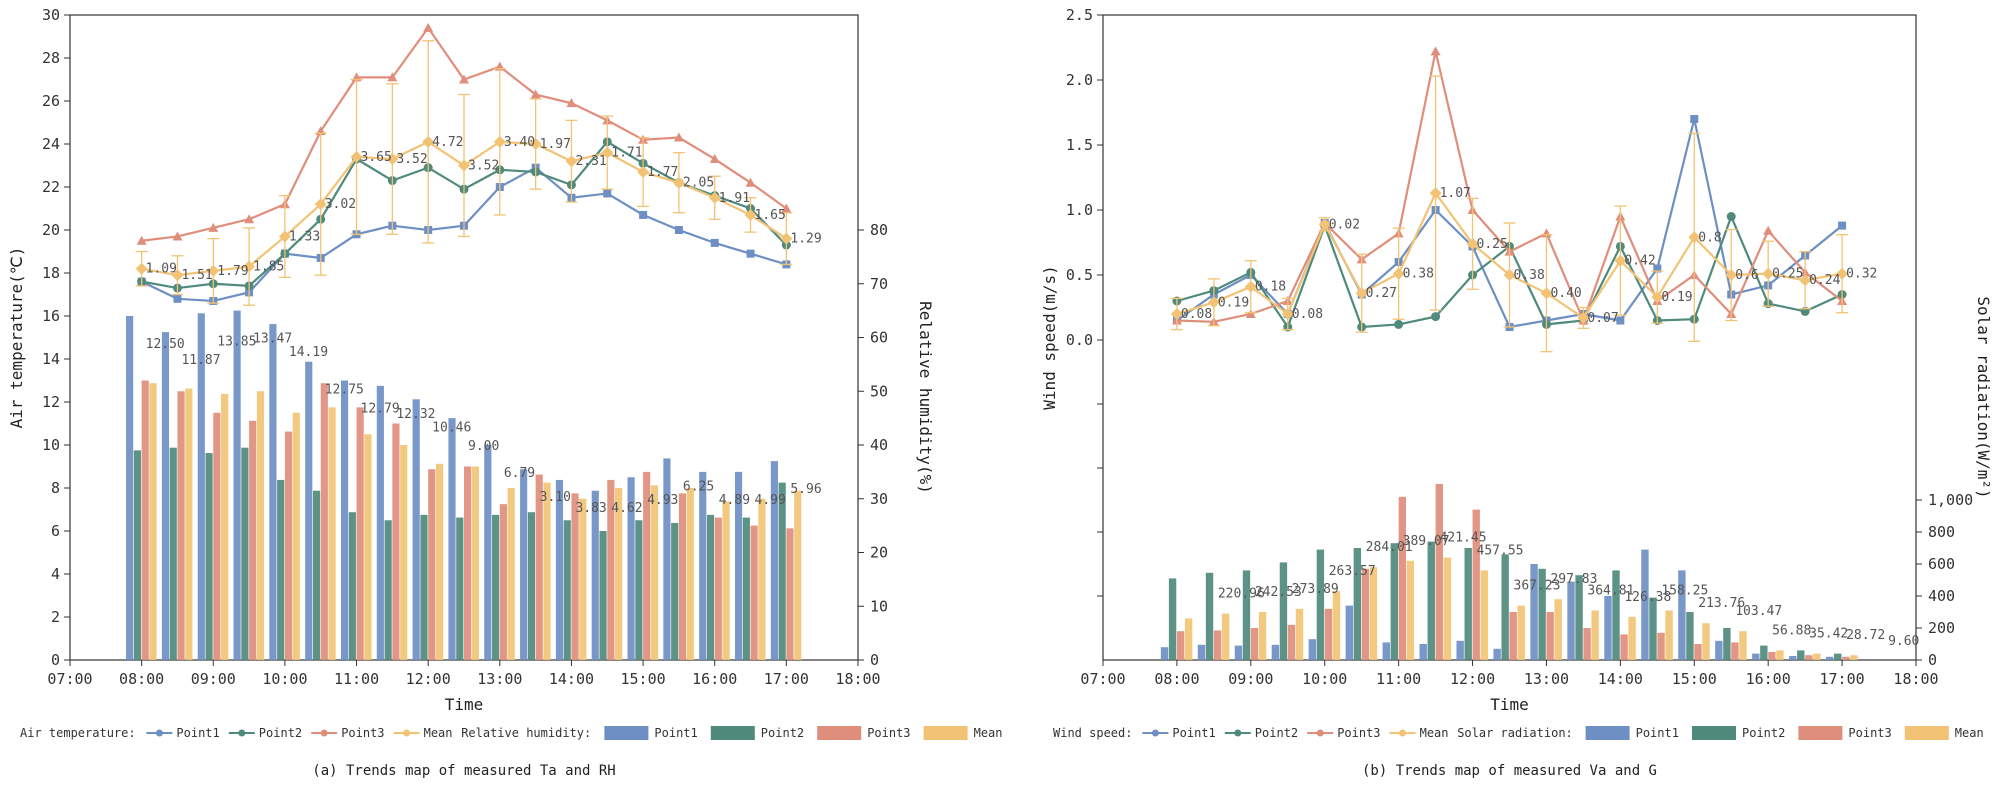 The height and width of the screenshot is (794, 2008). I want to click on y-tick-label: 18, so click(51, 273).